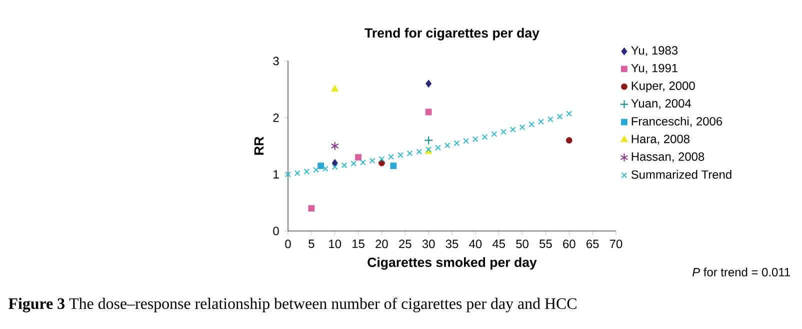 This screenshot has height=329, width=802. I want to click on legend-label: Summarized Trend, so click(681, 174).